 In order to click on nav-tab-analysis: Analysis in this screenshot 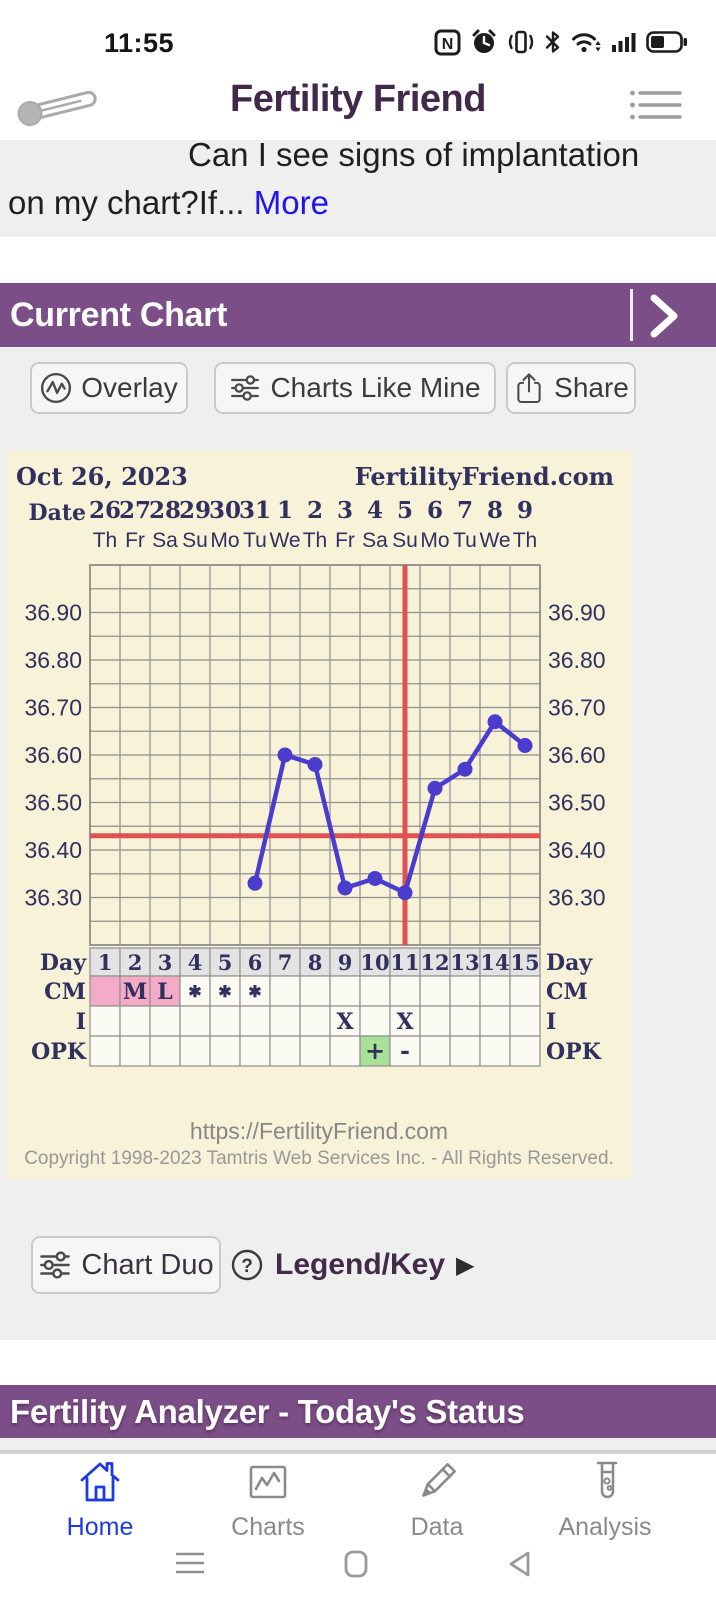, I will do `click(605, 1500)`.